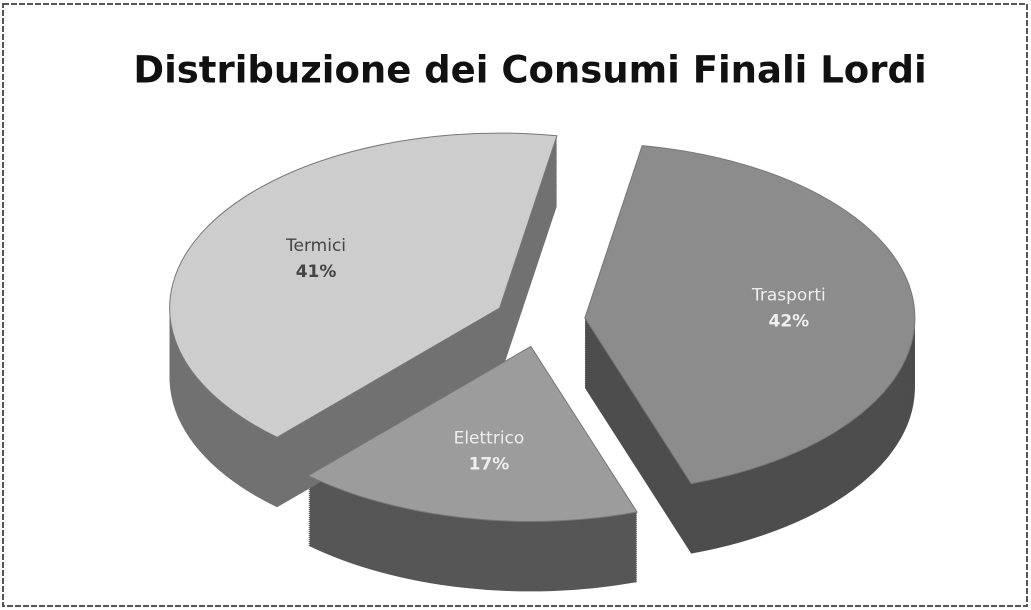  Describe the element at coordinates (489, 465) in the screenshot. I see `slice-value-label: 17%` at that location.